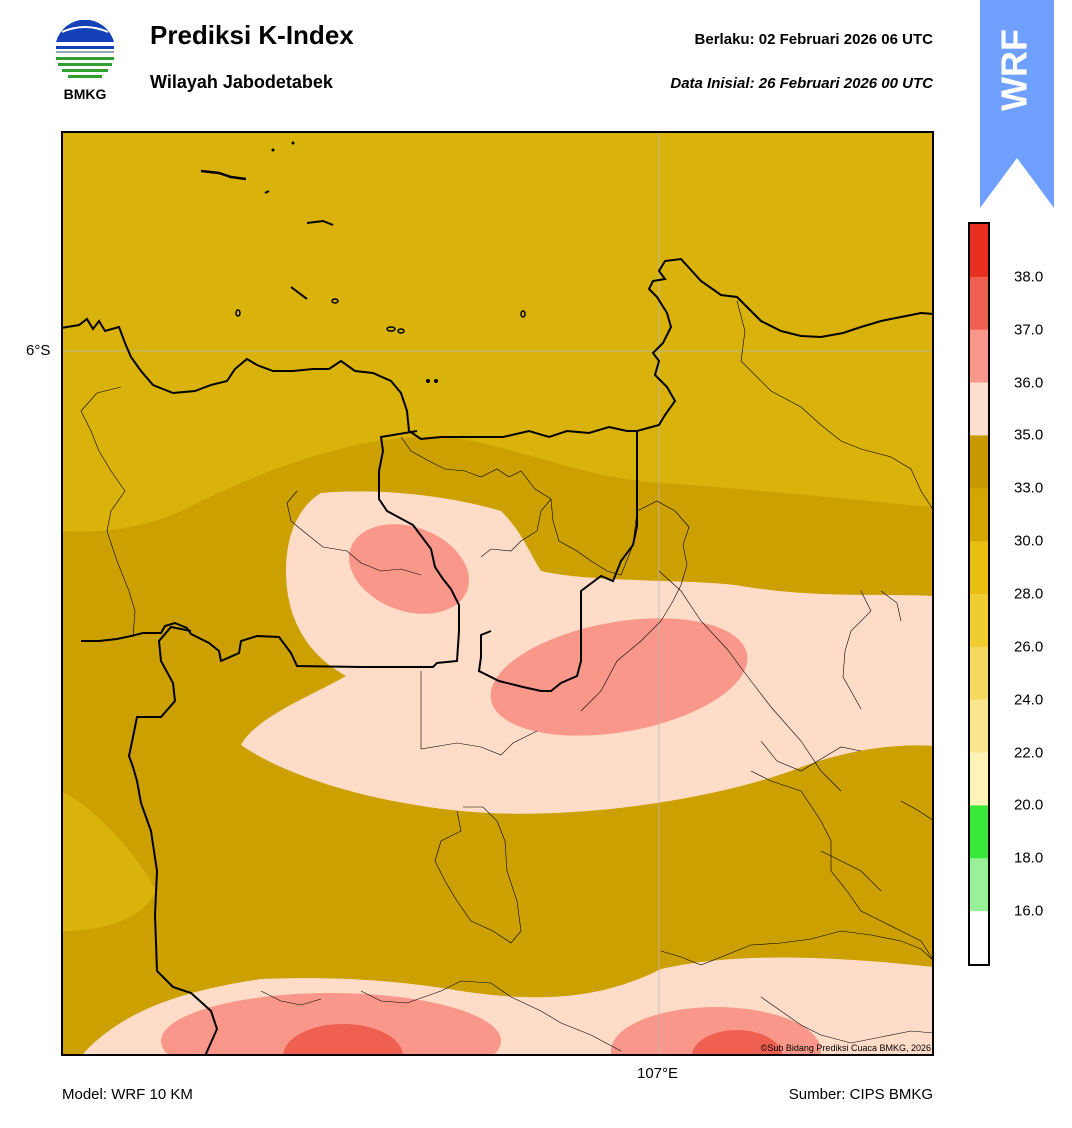 This screenshot has height=1128, width=1072. I want to click on copyright-text: ©Sub Bidang Prediksi Cuaca BMKG, 2026, so click(846, 1048).